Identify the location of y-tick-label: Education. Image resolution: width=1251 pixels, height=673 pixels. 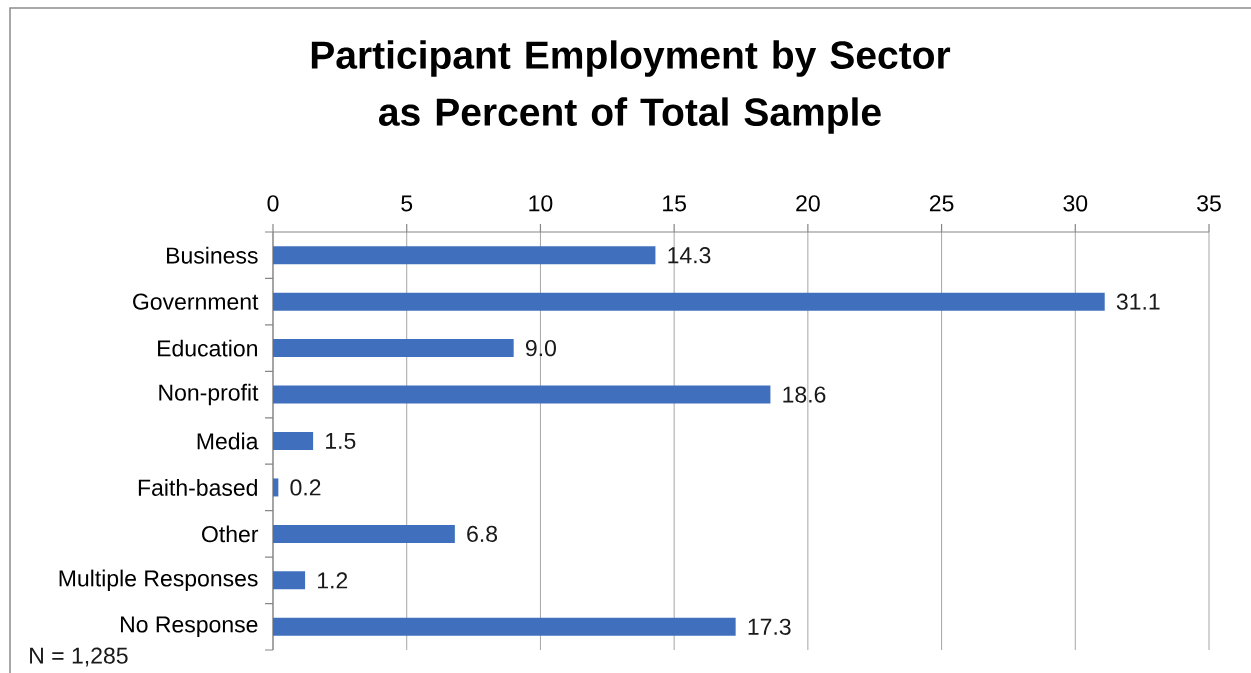
(207, 348).